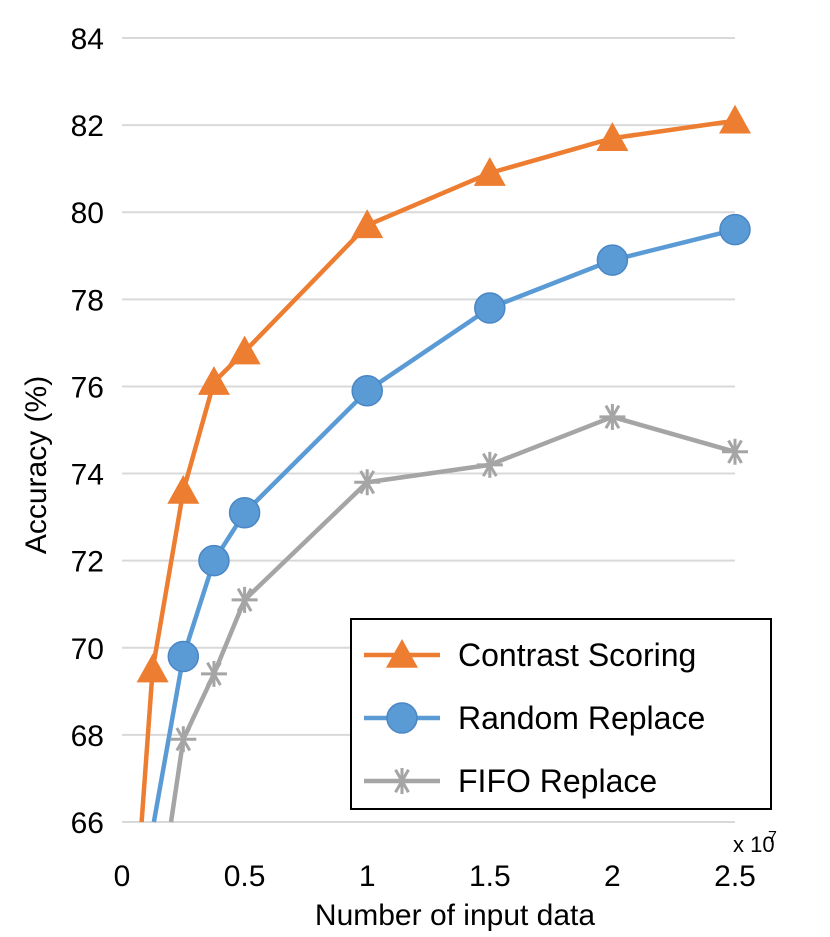  I want to click on x-tick-label: 0, so click(122, 876).